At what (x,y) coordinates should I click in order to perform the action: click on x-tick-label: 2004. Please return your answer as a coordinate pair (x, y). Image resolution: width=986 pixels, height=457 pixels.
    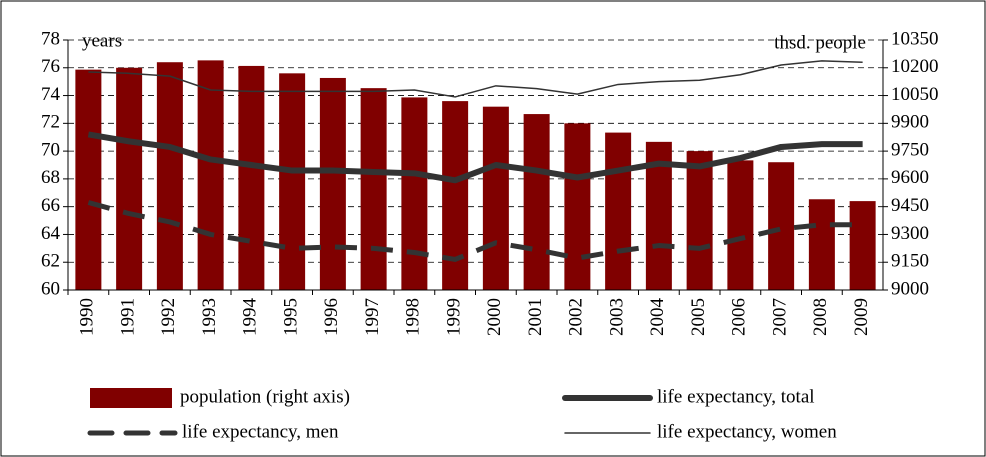
    Looking at the image, I should click on (657, 317).